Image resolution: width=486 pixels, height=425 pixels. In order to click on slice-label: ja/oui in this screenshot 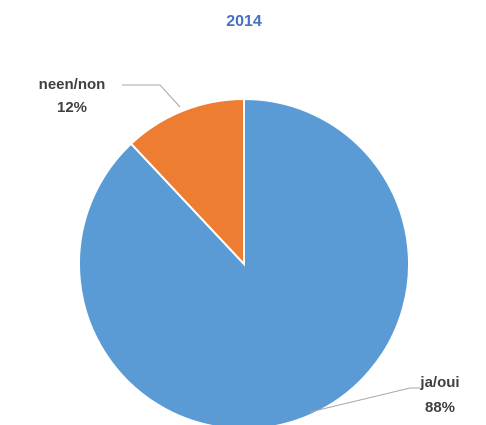, I will do `click(439, 382)`.